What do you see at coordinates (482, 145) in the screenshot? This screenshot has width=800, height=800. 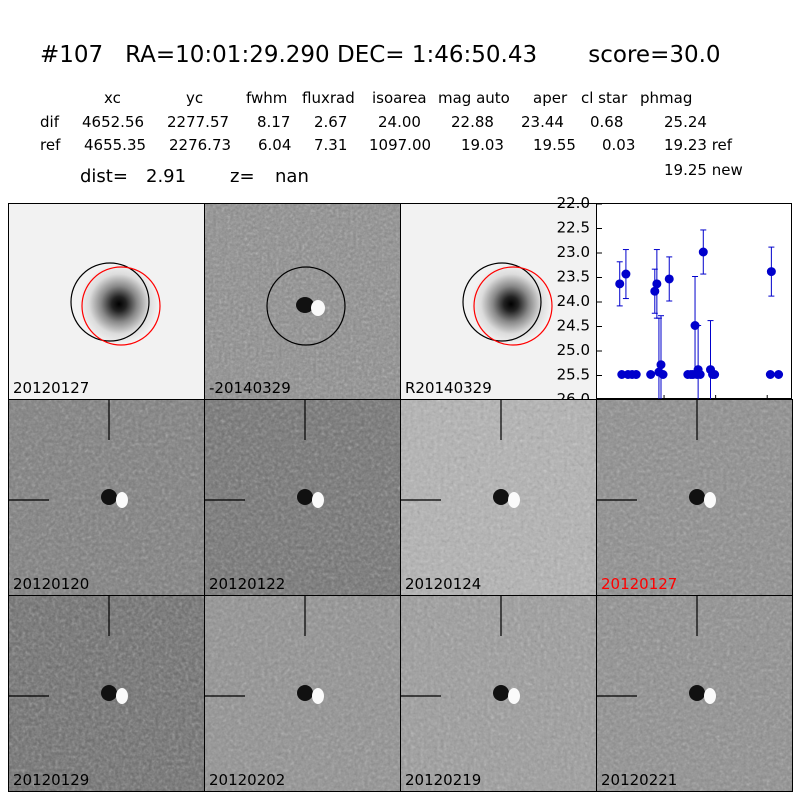 I see `table-cell: 19.03` at bounding box center [482, 145].